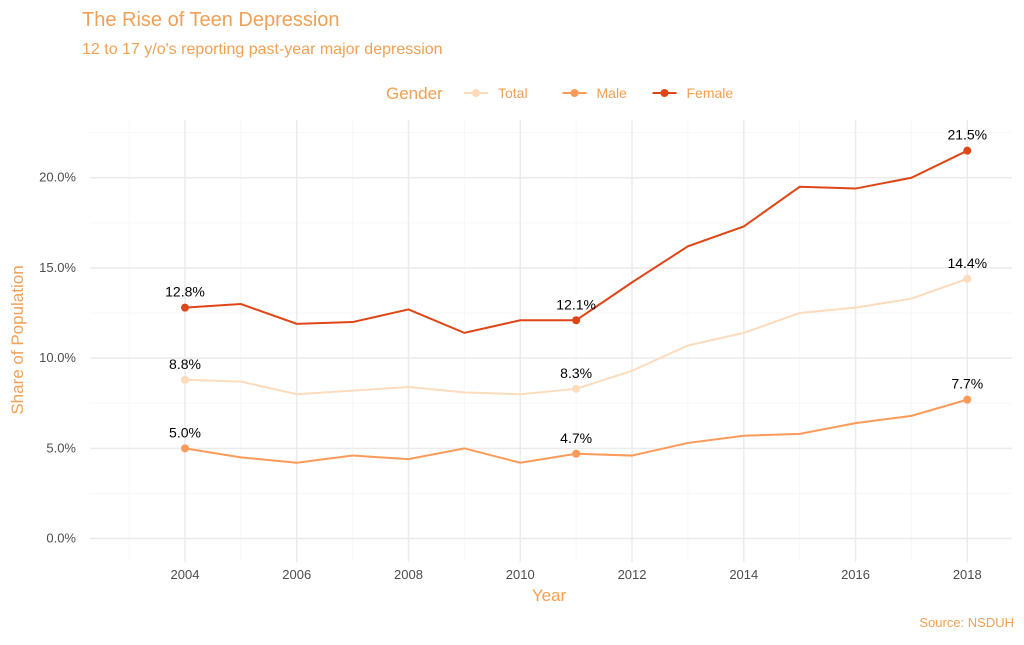  I want to click on y-tick-label: 10.0%, so click(57, 357).